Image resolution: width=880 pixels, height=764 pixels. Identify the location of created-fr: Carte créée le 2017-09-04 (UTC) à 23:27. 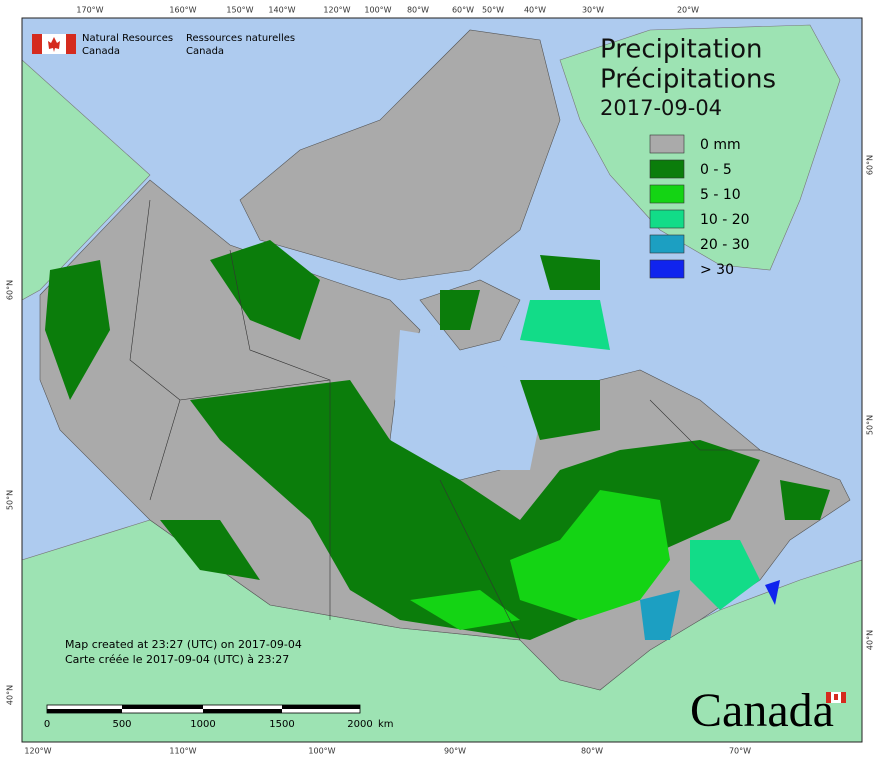
(177, 659).